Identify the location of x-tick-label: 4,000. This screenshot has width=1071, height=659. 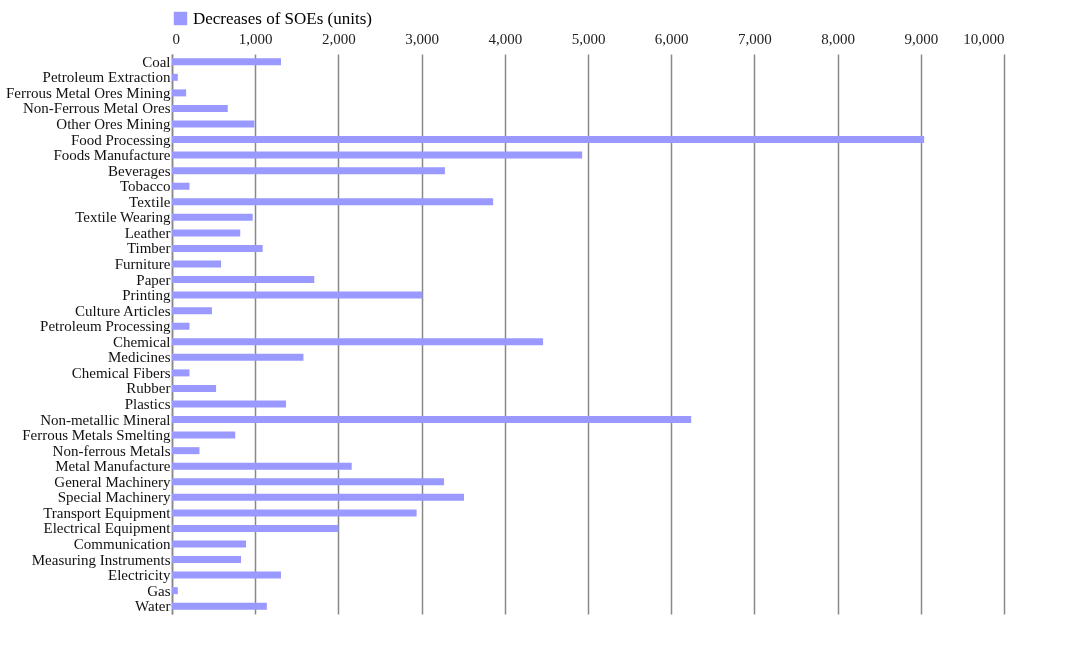
(505, 38).